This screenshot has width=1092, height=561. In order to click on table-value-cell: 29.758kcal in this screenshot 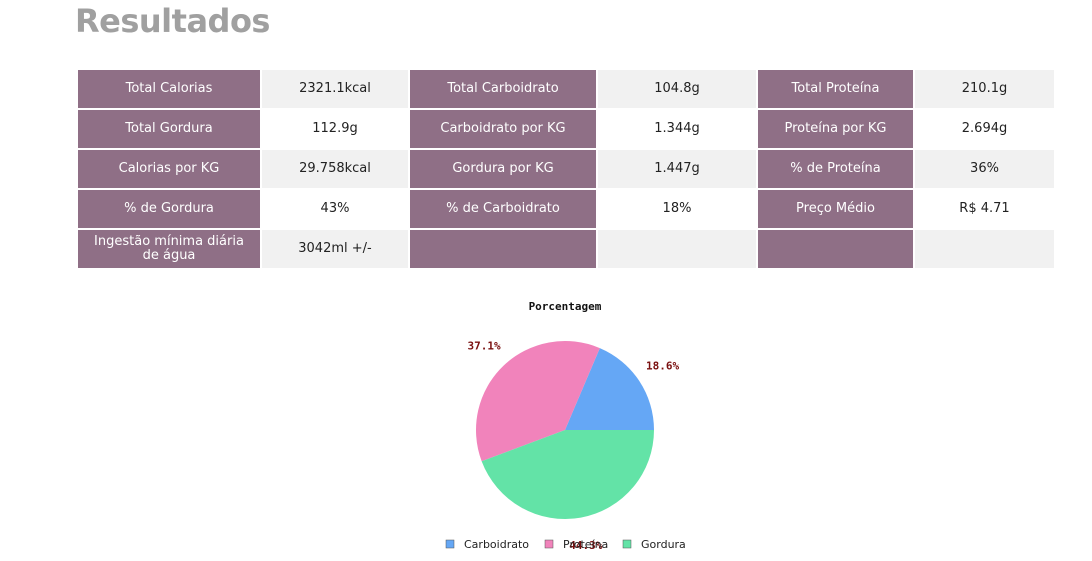, I will do `click(335, 169)`.